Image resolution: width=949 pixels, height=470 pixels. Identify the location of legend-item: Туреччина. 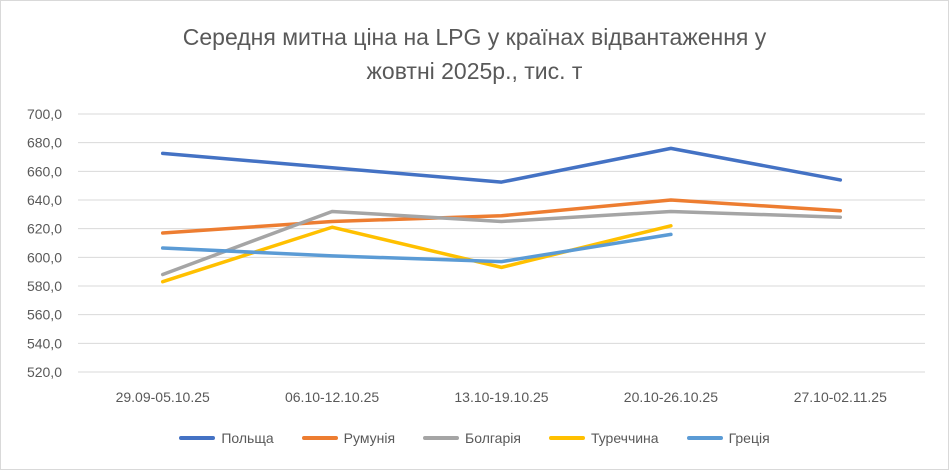
(603, 438).